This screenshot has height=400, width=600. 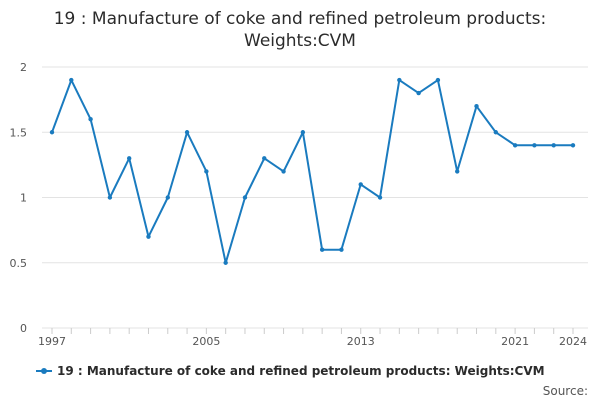 I want to click on x-tick-label: 2024, so click(x=573, y=341).